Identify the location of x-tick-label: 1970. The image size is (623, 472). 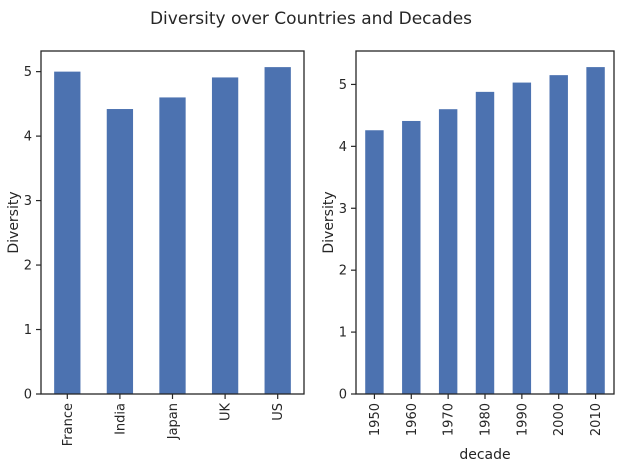
(449, 419).